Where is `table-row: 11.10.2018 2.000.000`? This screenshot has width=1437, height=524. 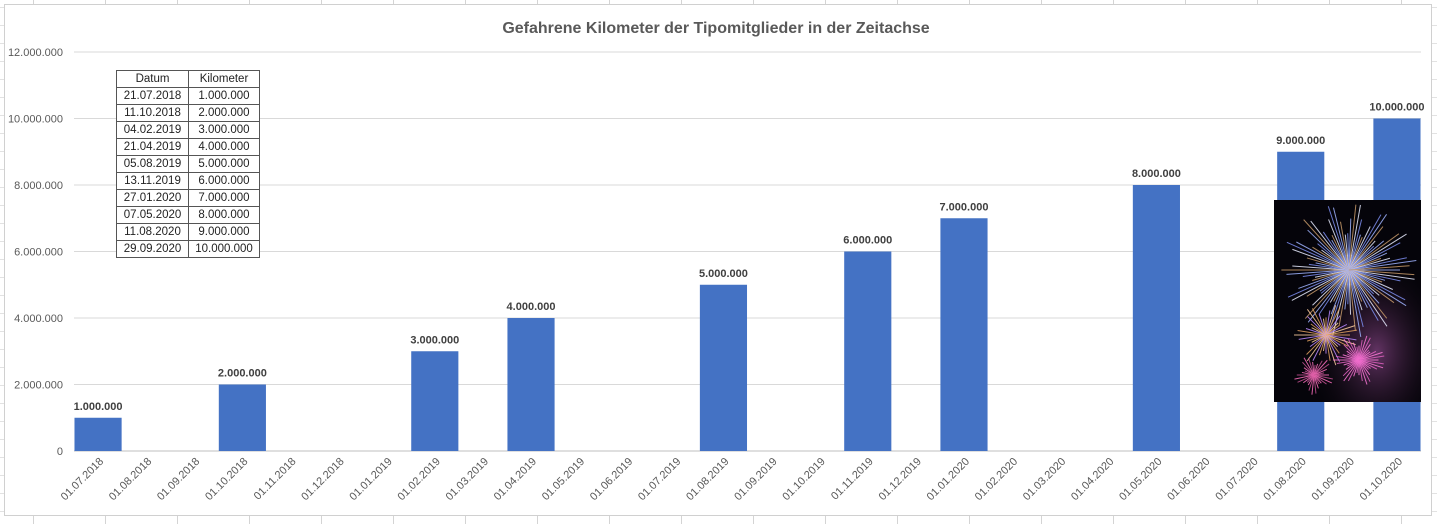 table-row: 11.10.2018 2.000.000 is located at coordinates (188, 113).